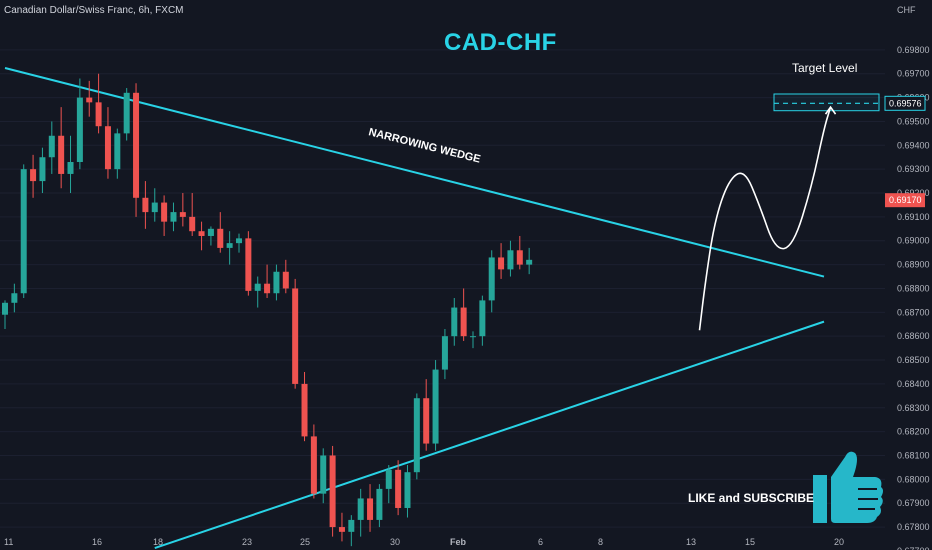 This screenshot has height=550, width=932. I want to click on time-axis: 11 16 18 23 25 30 Feb 6 8 13 15 20, so click(424, 542).